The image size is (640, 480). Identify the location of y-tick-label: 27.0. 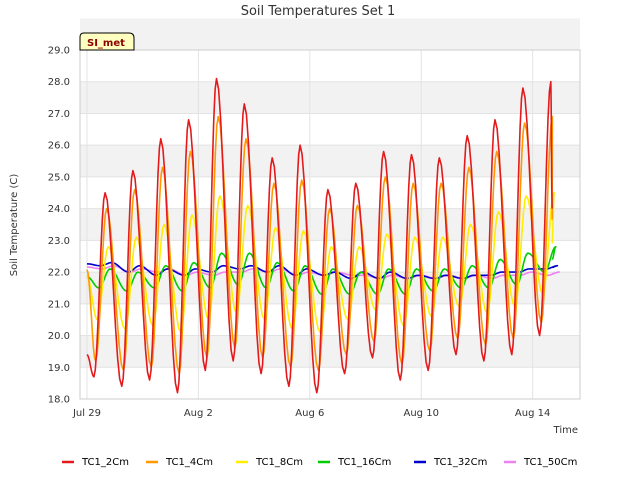
(59, 114).